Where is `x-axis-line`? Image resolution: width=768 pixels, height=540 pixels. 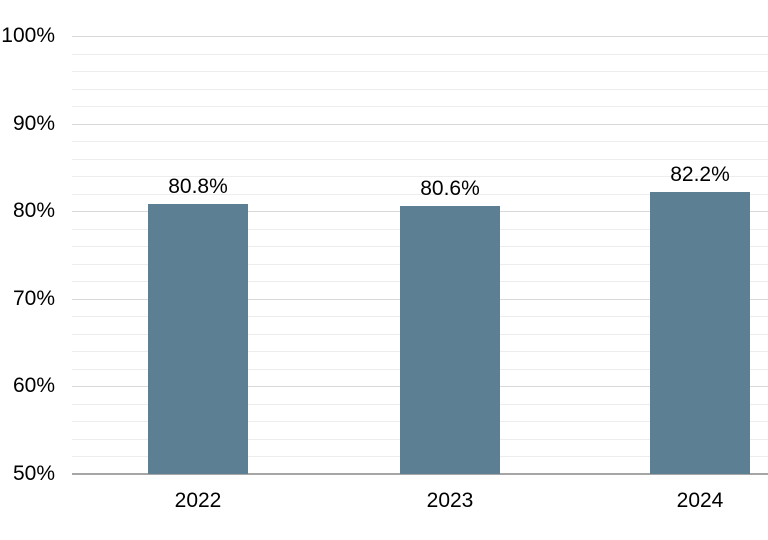 x-axis-line is located at coordinates (420, 474).